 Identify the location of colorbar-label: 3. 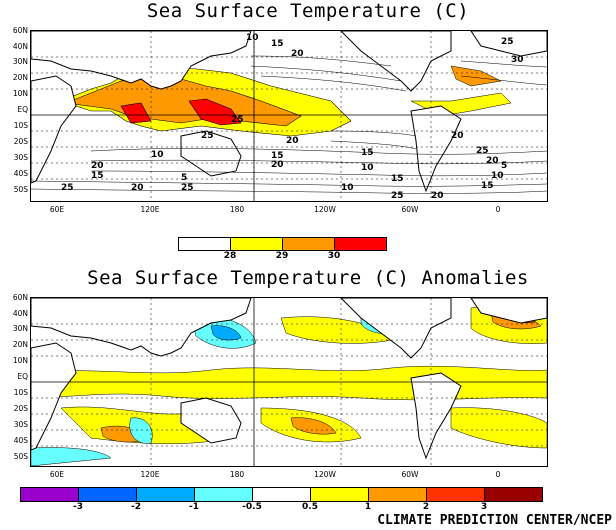
(484, 507).